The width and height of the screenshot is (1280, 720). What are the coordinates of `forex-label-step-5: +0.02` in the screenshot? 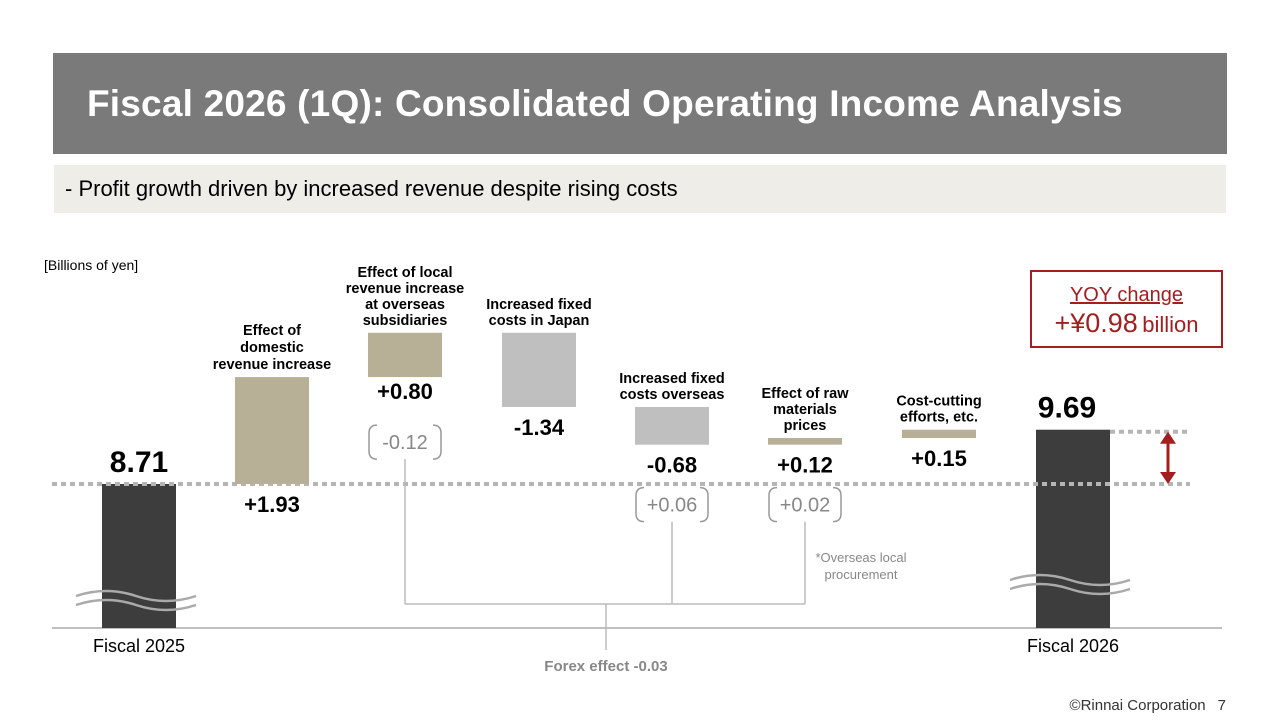 It's located at (805, 506).